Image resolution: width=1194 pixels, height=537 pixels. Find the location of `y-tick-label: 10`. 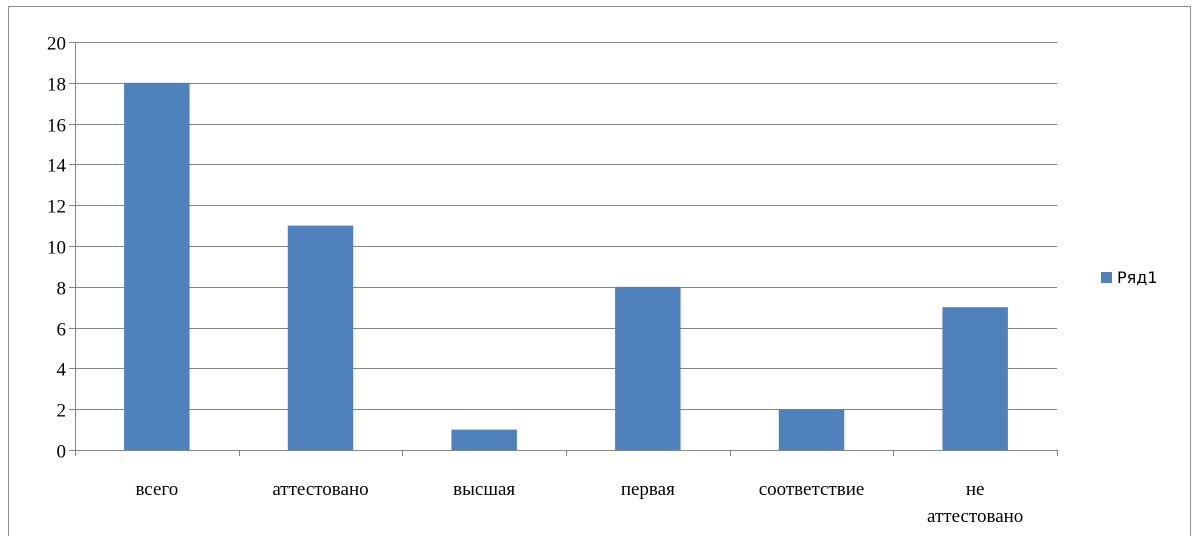

y-tick-label: 10 is located at coordinates (56, 248).